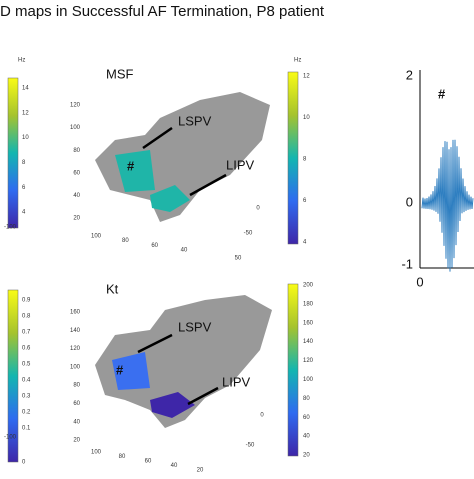  I want to click on y-tick-label: 2, so click(409, 74).